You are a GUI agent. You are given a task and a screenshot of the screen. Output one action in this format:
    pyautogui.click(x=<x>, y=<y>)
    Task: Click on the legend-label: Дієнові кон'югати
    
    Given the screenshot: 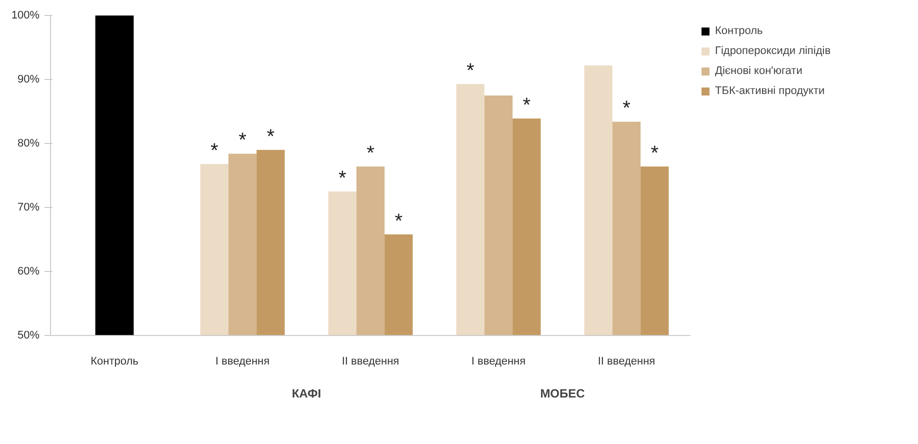 What is the action you would take?
    pyautogui.click(x=758, y=71)
    